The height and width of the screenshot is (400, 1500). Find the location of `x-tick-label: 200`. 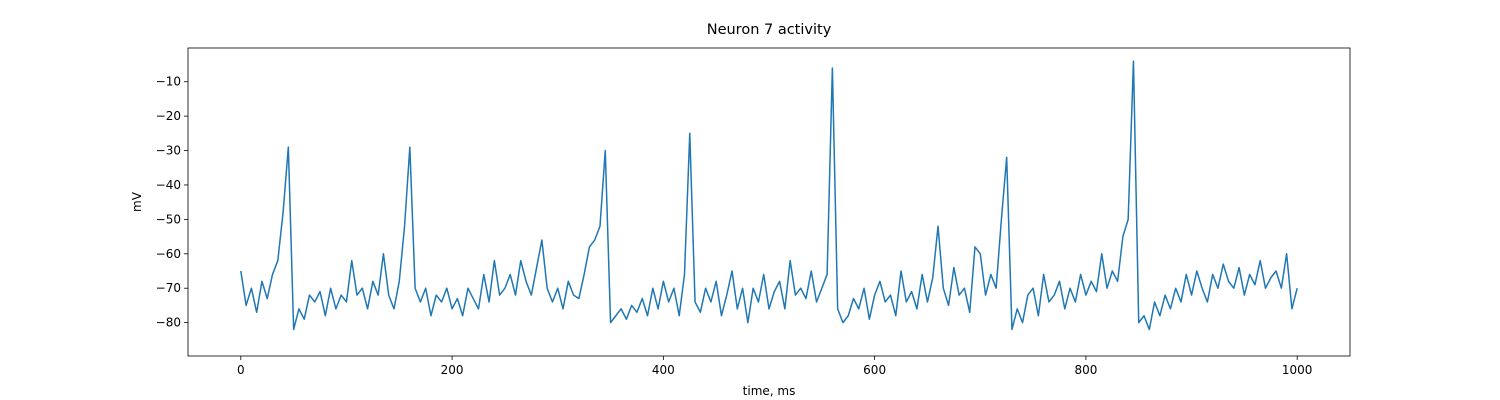

x-tick-label: 200 is located at coordinates (452, 370).